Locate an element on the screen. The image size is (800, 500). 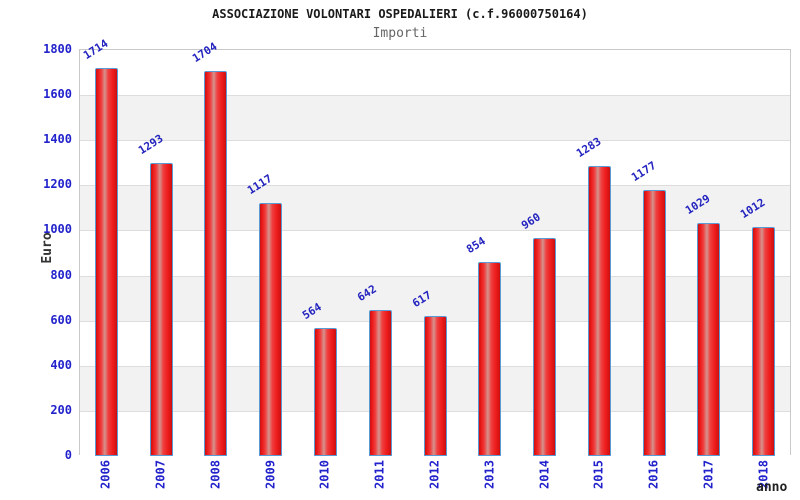
x-tick-label: 2011 is located at coordinates (379, 474).